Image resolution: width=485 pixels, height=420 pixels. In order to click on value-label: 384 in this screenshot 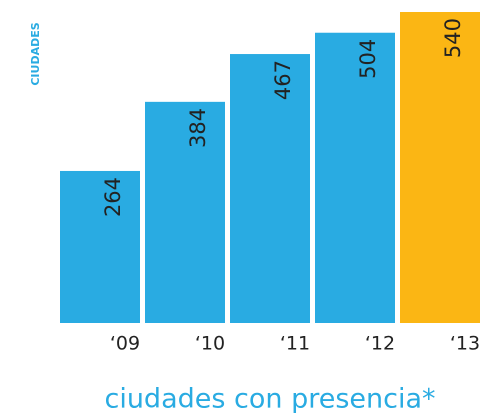, I will do `click(198, 128)`.